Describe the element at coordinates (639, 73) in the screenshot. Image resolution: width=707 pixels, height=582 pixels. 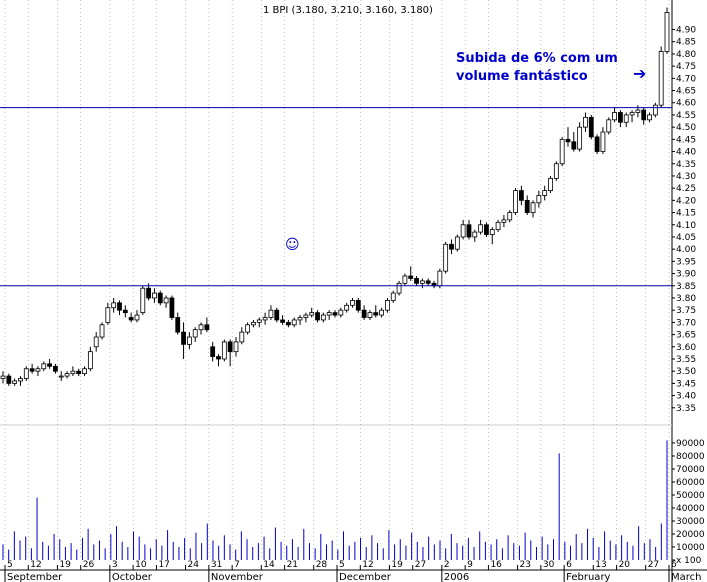
I see `arrow-right-icon: ➔` at that location.